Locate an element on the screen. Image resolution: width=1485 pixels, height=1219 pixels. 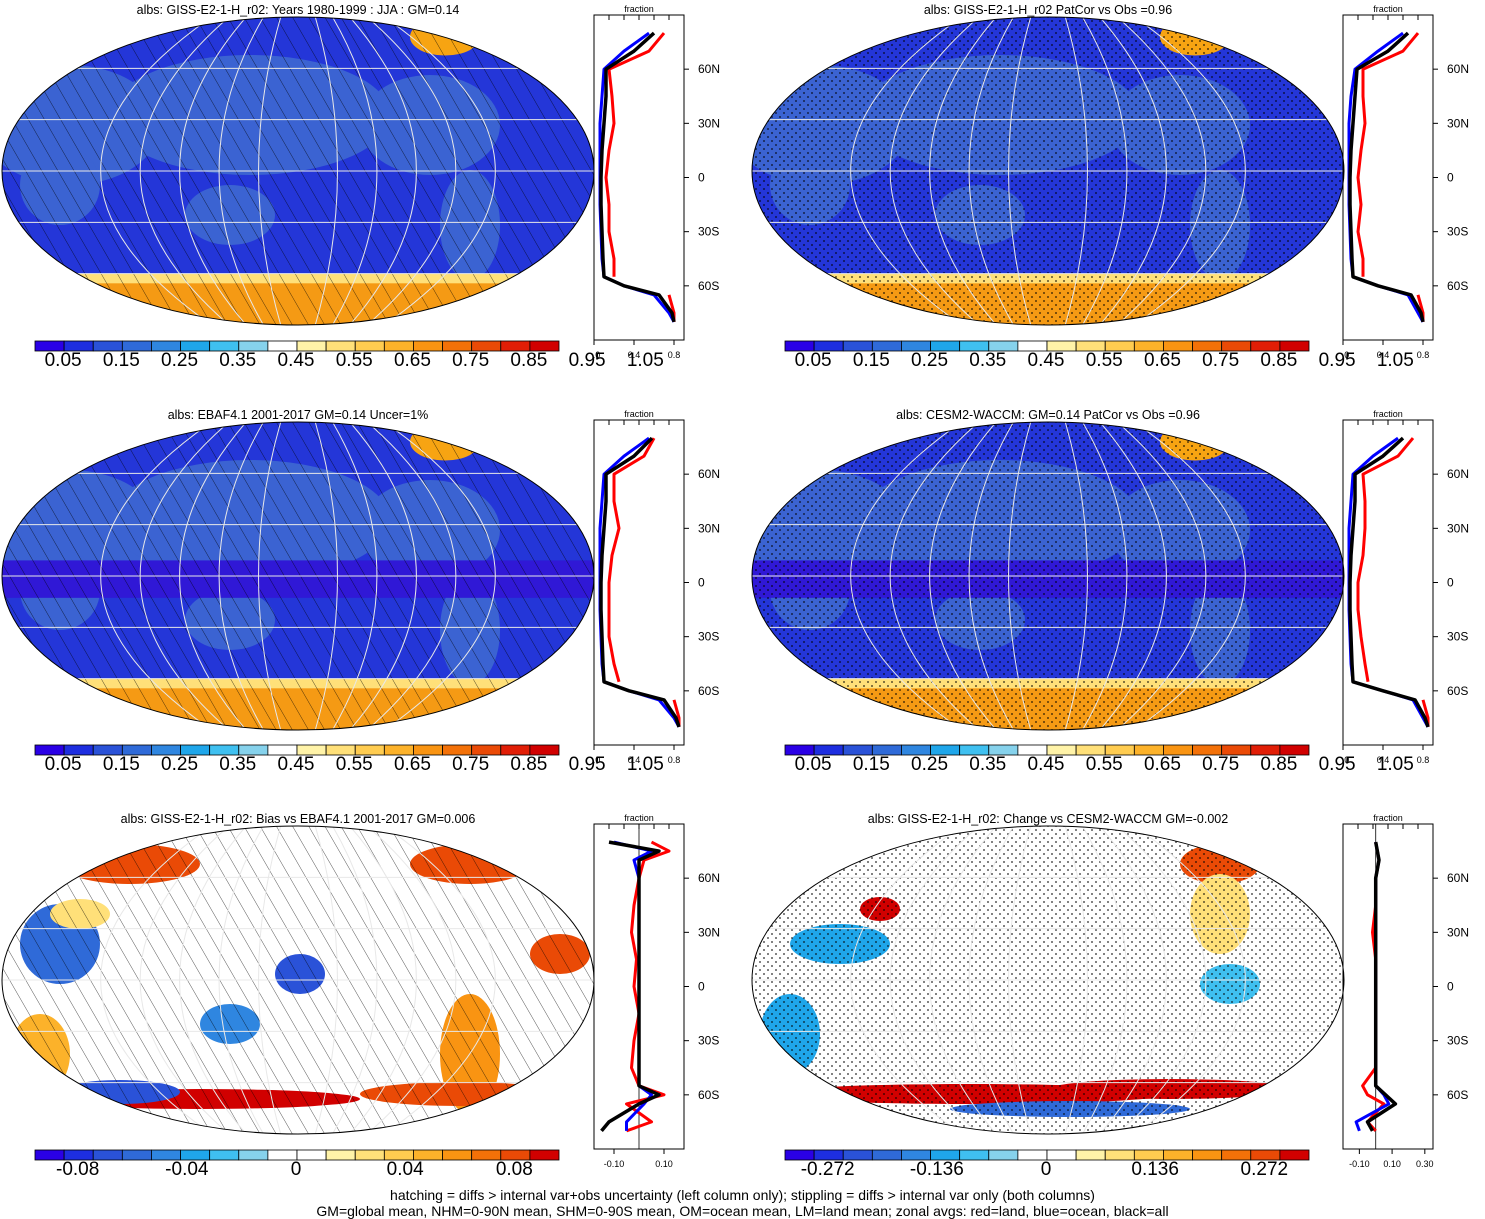
map-border is located at coordinates (1048, 980).